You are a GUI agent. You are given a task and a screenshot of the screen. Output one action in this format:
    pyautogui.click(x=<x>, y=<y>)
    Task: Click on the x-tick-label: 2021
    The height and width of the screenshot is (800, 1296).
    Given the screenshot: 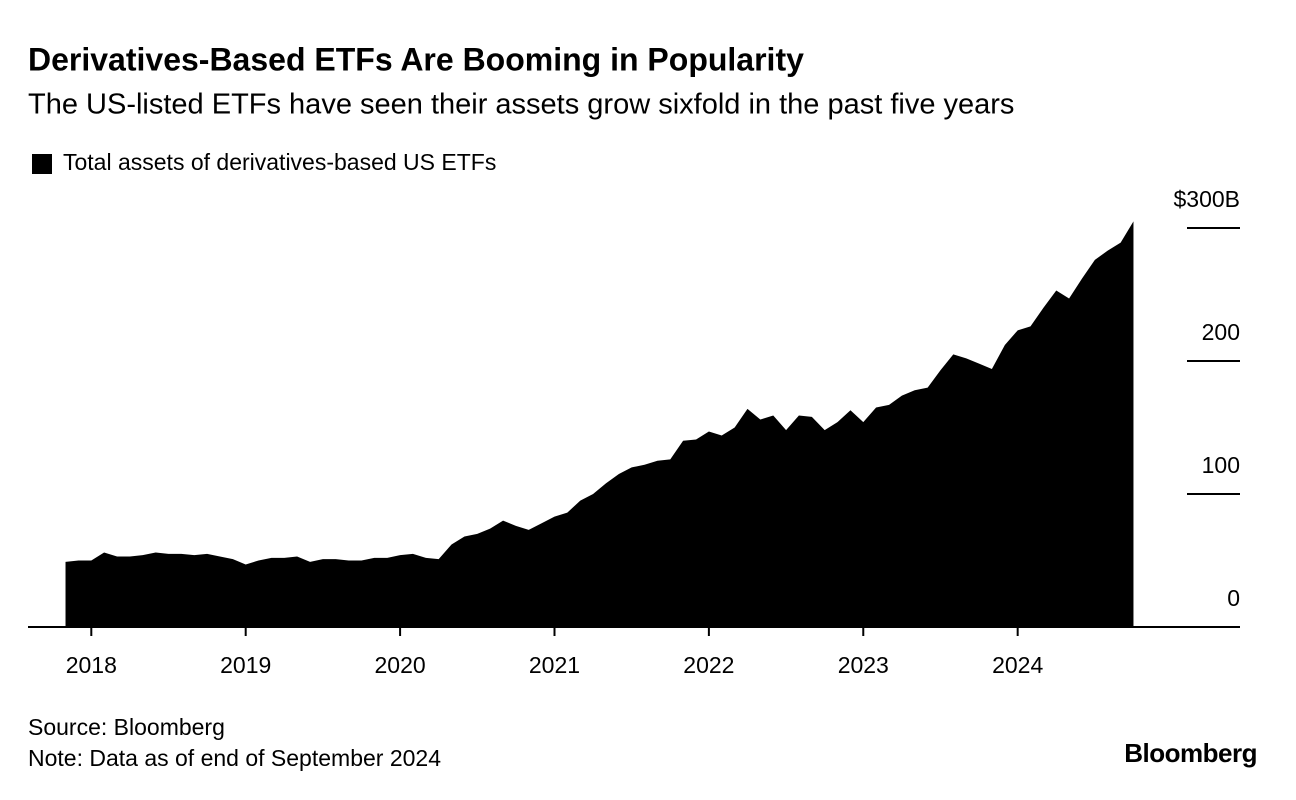 What is the action you would take?
    pyautogui.click(x=554, y=665)
    